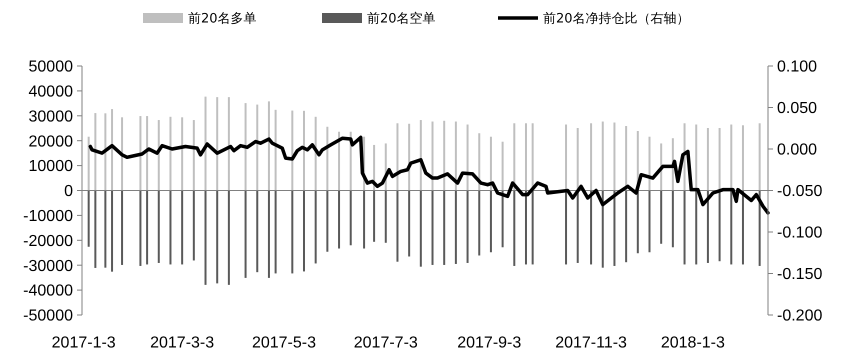 The image size is (847, 355). I want to click on y2-tick-label: -0.050, so click(799, 191).